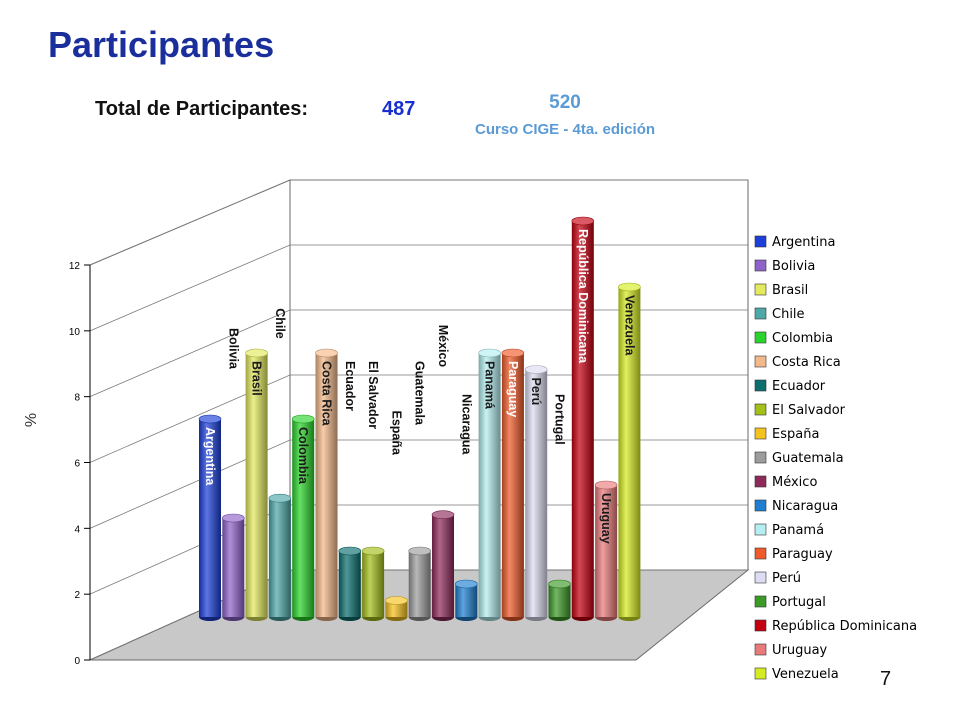  I want to click on y-tick-label: 2, so click(77, 595).